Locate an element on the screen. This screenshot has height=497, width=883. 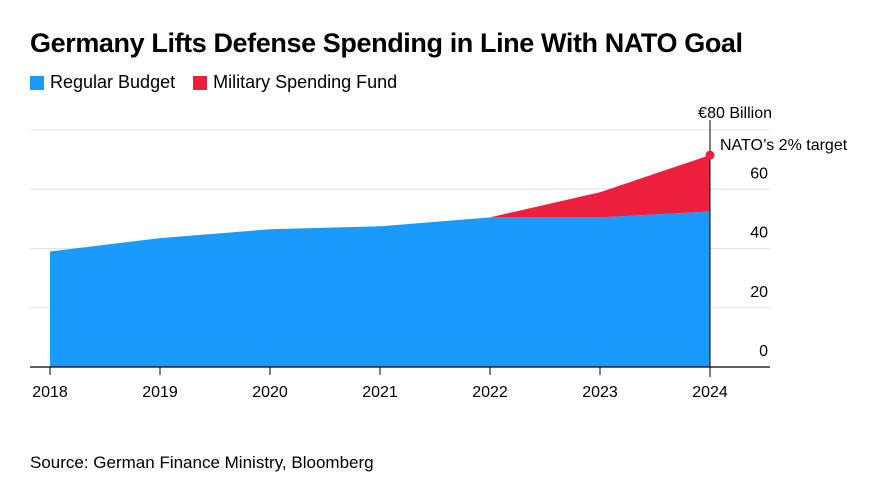
x-tick-label-2020: 2020 is located at coordinates (270, 392).